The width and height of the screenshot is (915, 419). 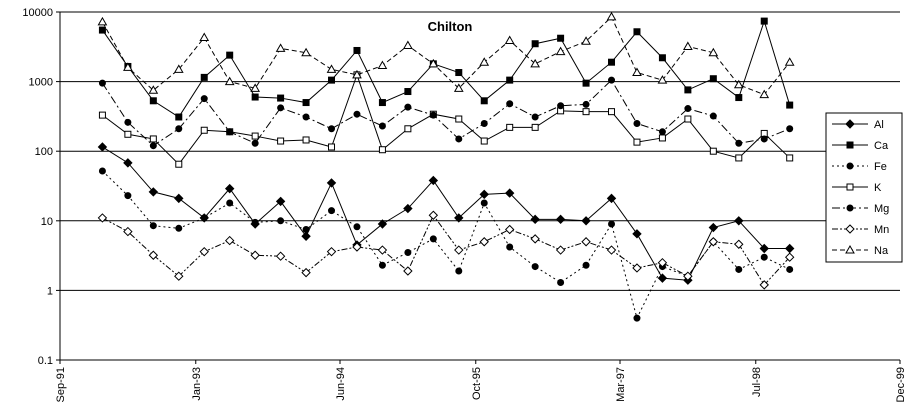 I want to click on legend-label: Fe, so click(x=880, y=167).